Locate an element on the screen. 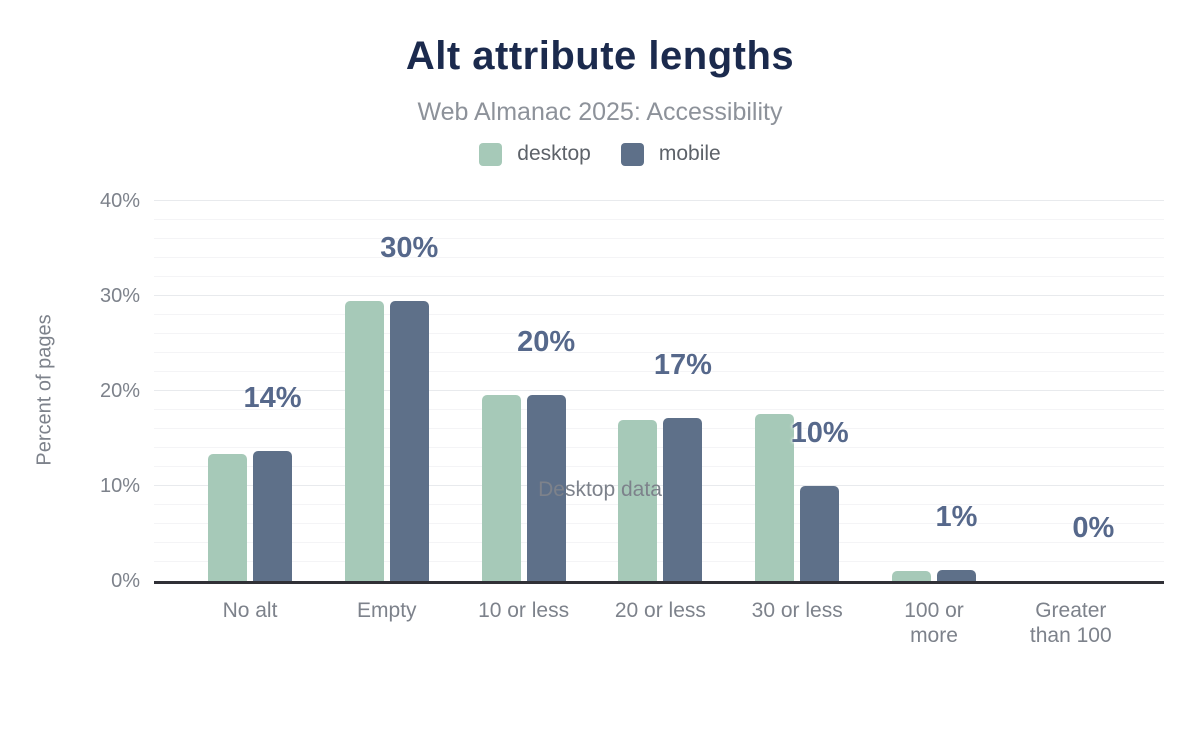  bar-mobile-20-or-less is located at coordinates (683, 499).